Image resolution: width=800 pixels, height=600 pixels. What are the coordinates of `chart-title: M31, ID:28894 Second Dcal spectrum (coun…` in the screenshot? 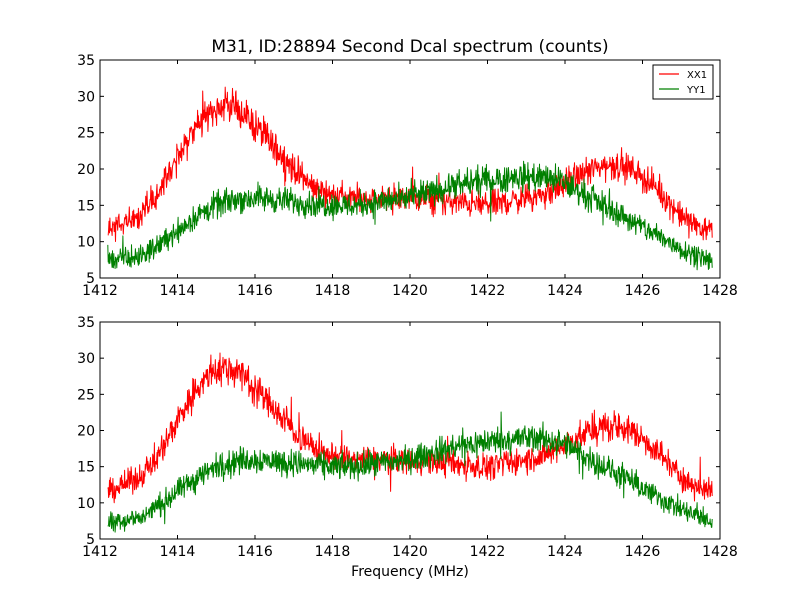 It's located at (409, 47).